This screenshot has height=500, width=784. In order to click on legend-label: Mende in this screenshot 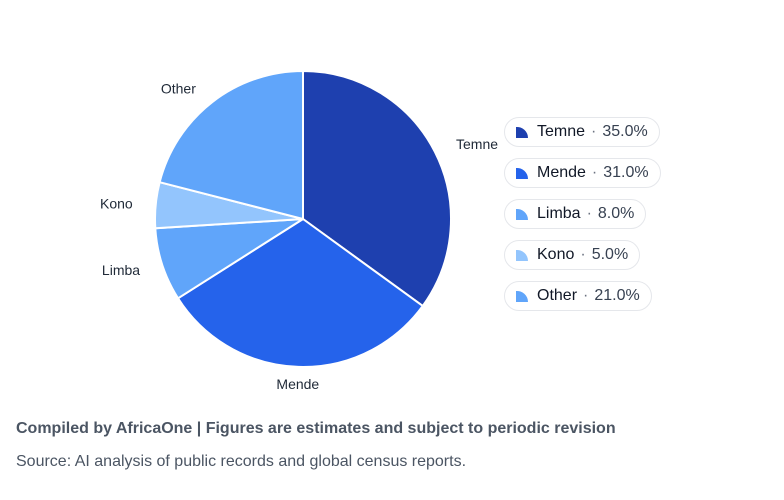, I will do `click(561, 172)`.